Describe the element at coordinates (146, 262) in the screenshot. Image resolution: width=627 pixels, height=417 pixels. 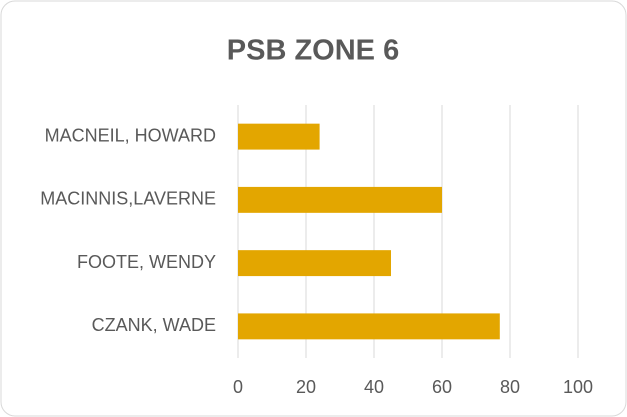
I see `y-tick-label: FOOTE, WENDY` at that location.